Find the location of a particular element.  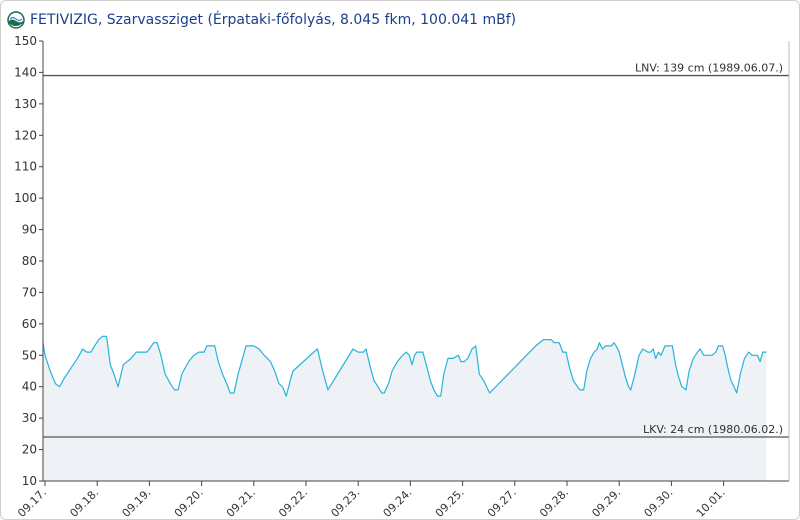

x-tick-label: 10.01. is located at coordinates (711, 502).